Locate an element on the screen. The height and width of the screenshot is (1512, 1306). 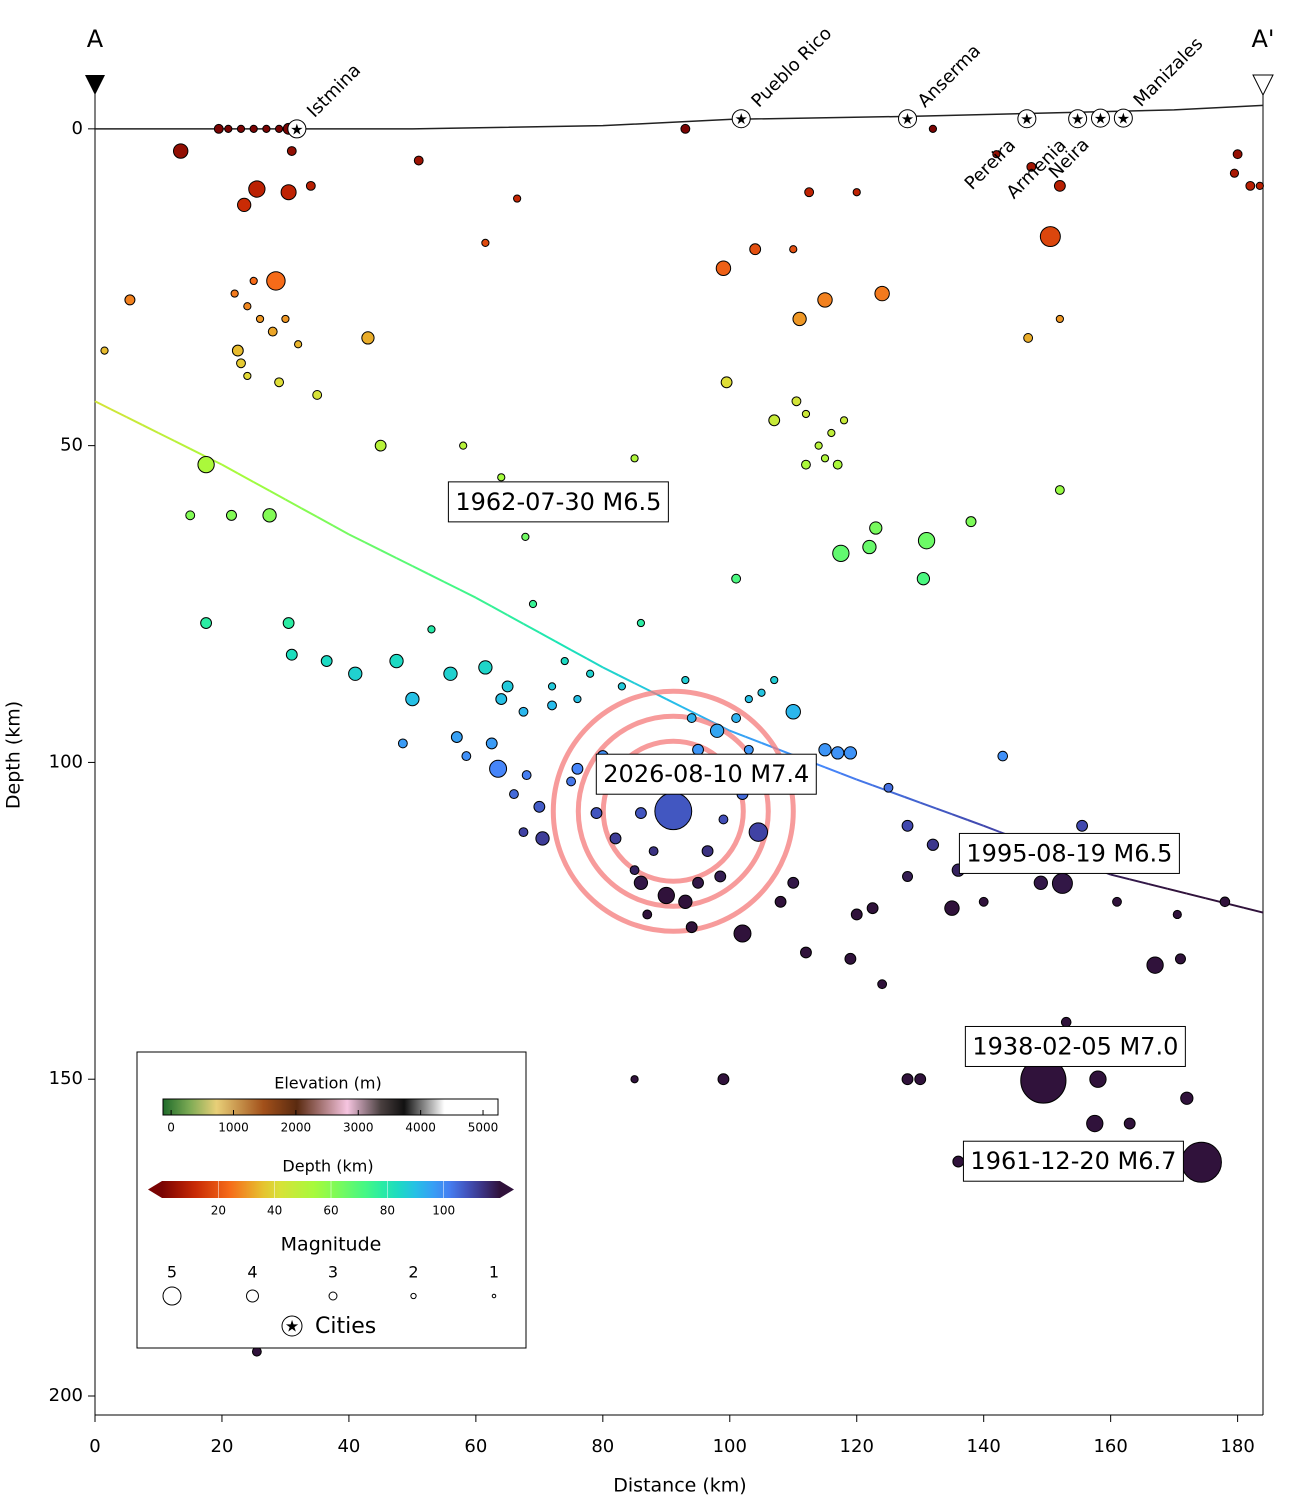
magnitude-label: 1 is located at coordinates (494, 1272).